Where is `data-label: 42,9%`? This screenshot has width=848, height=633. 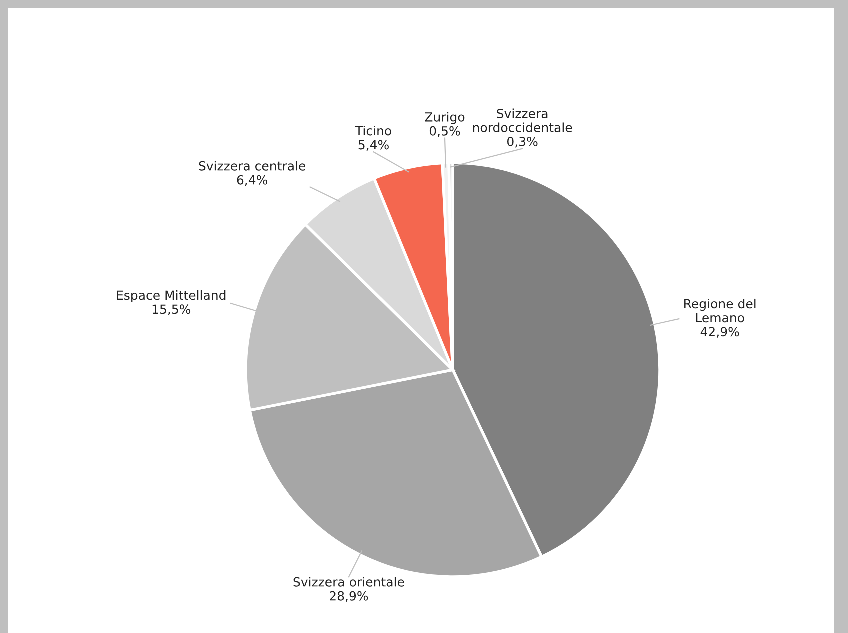 data-label: 42,9% is located at coordinates (720, 332).